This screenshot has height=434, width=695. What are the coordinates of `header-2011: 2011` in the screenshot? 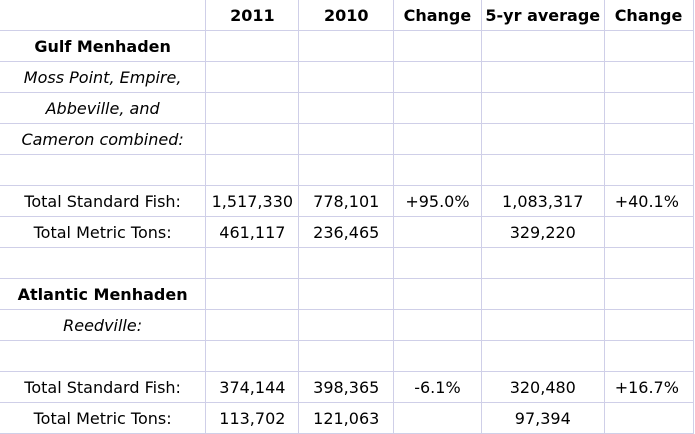 It's located at (252, 15).